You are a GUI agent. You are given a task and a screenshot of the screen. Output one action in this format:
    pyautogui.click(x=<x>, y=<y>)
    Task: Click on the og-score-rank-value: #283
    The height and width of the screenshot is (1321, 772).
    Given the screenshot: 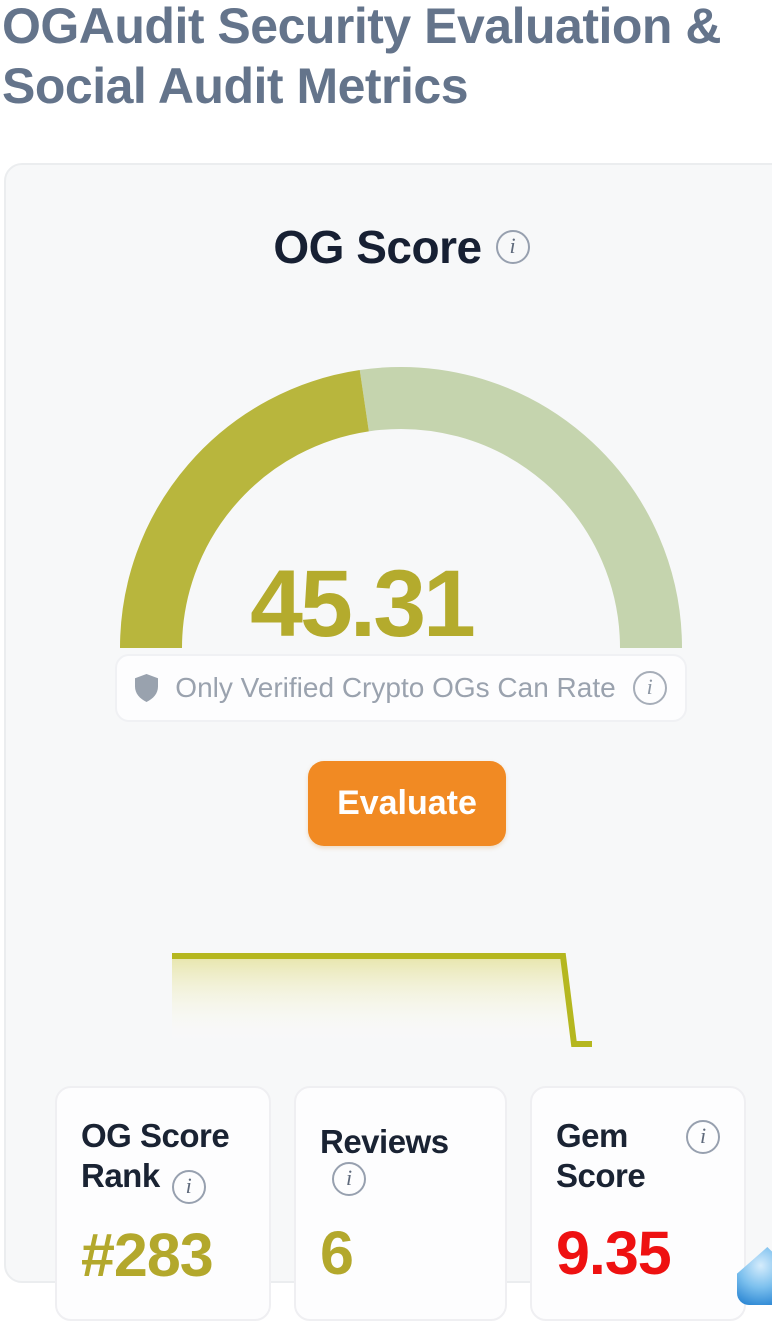 What is the action you would take?
    pyautogui.click(x=147, y=1255)
    